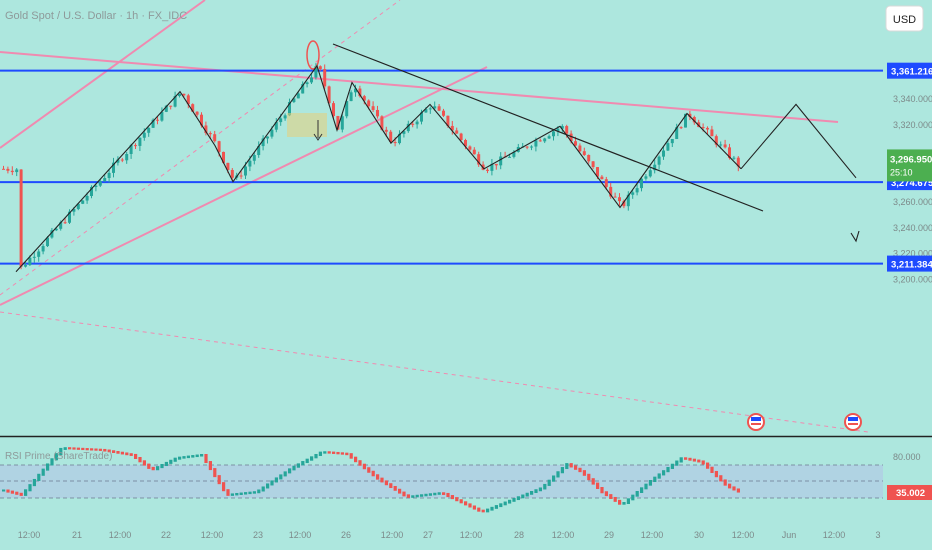 This screenshot has width=932, height=550. I want to click on time-tick-label: 29, so click(609, 535).